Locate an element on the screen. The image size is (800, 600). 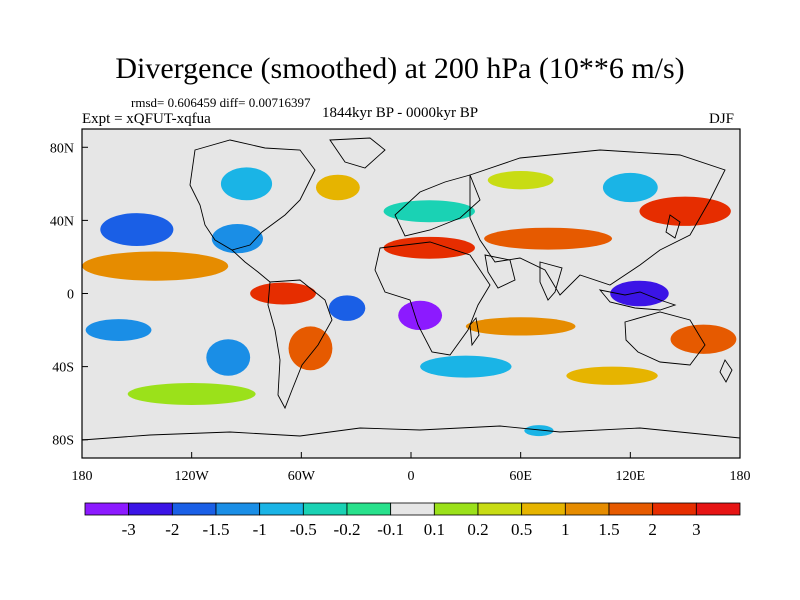
y-tick-label: 80S is located at coordinates (63, 441).